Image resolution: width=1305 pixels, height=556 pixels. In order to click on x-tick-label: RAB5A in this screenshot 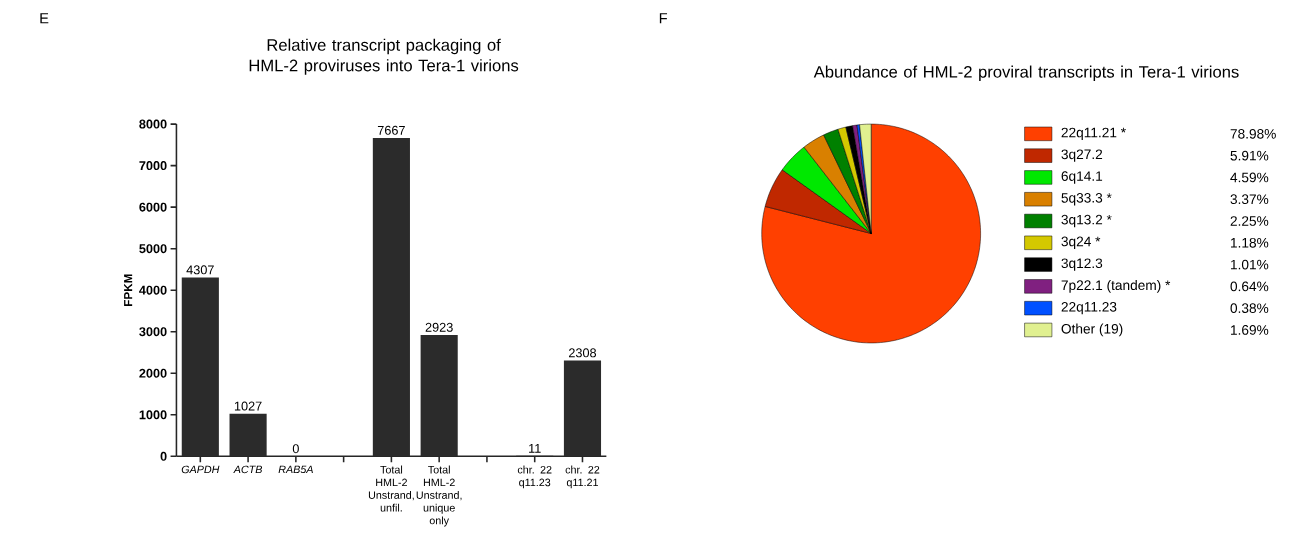, I will do `click(295, 469)`.